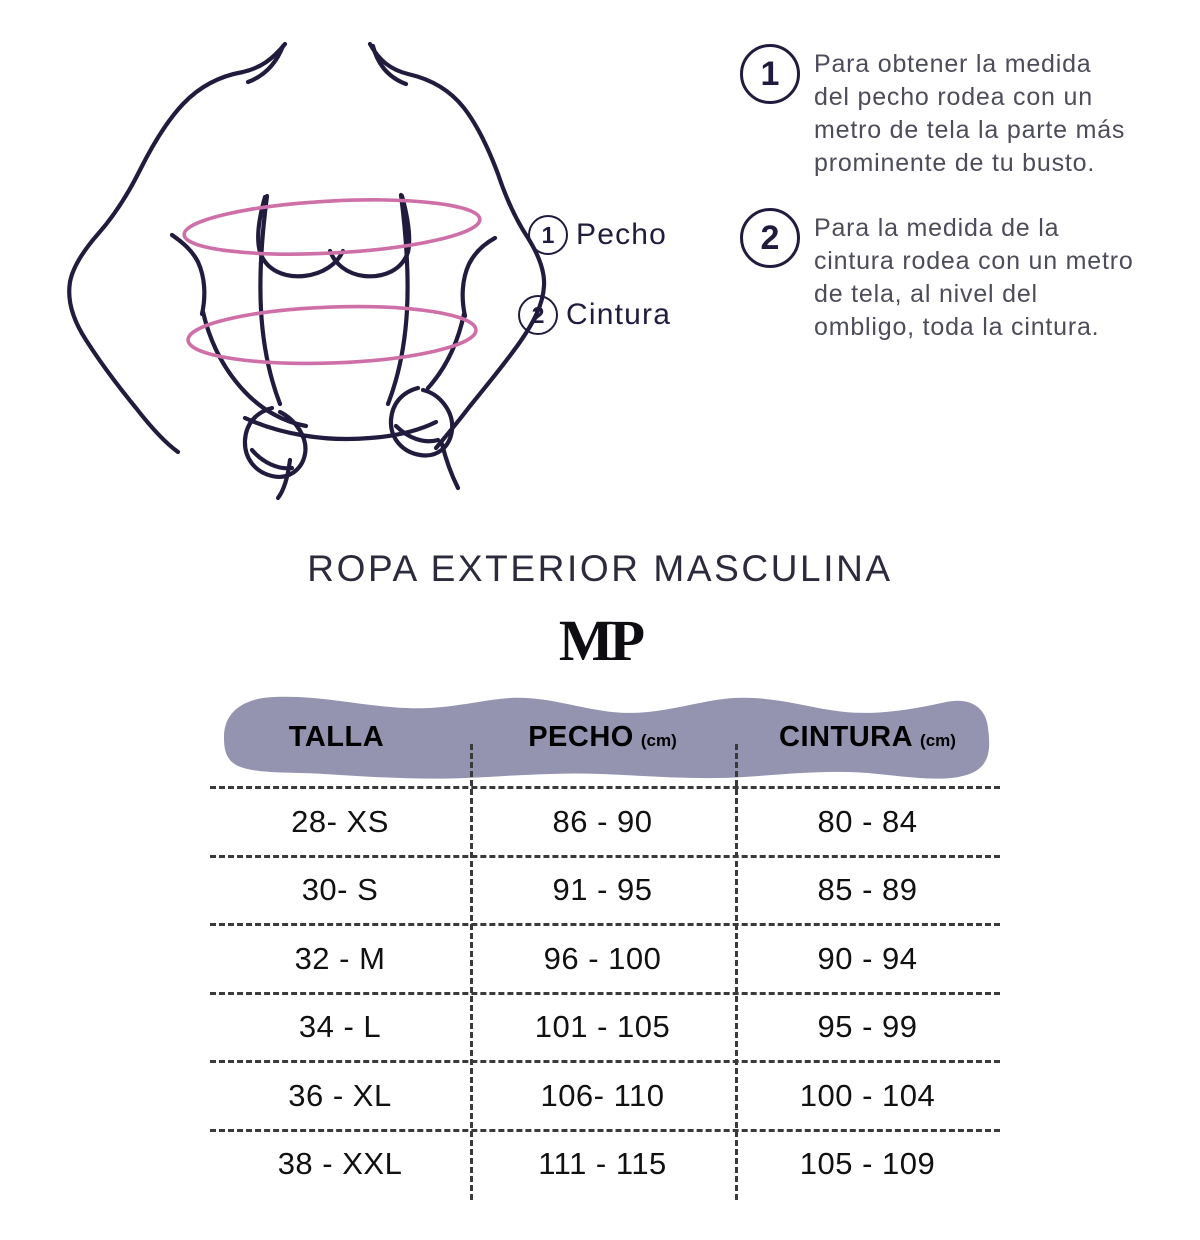  What do you see at coordinates (548, 235) in the screenshot?
I see `callout-number-1-icon: 1` at bounding box center [548, 235].